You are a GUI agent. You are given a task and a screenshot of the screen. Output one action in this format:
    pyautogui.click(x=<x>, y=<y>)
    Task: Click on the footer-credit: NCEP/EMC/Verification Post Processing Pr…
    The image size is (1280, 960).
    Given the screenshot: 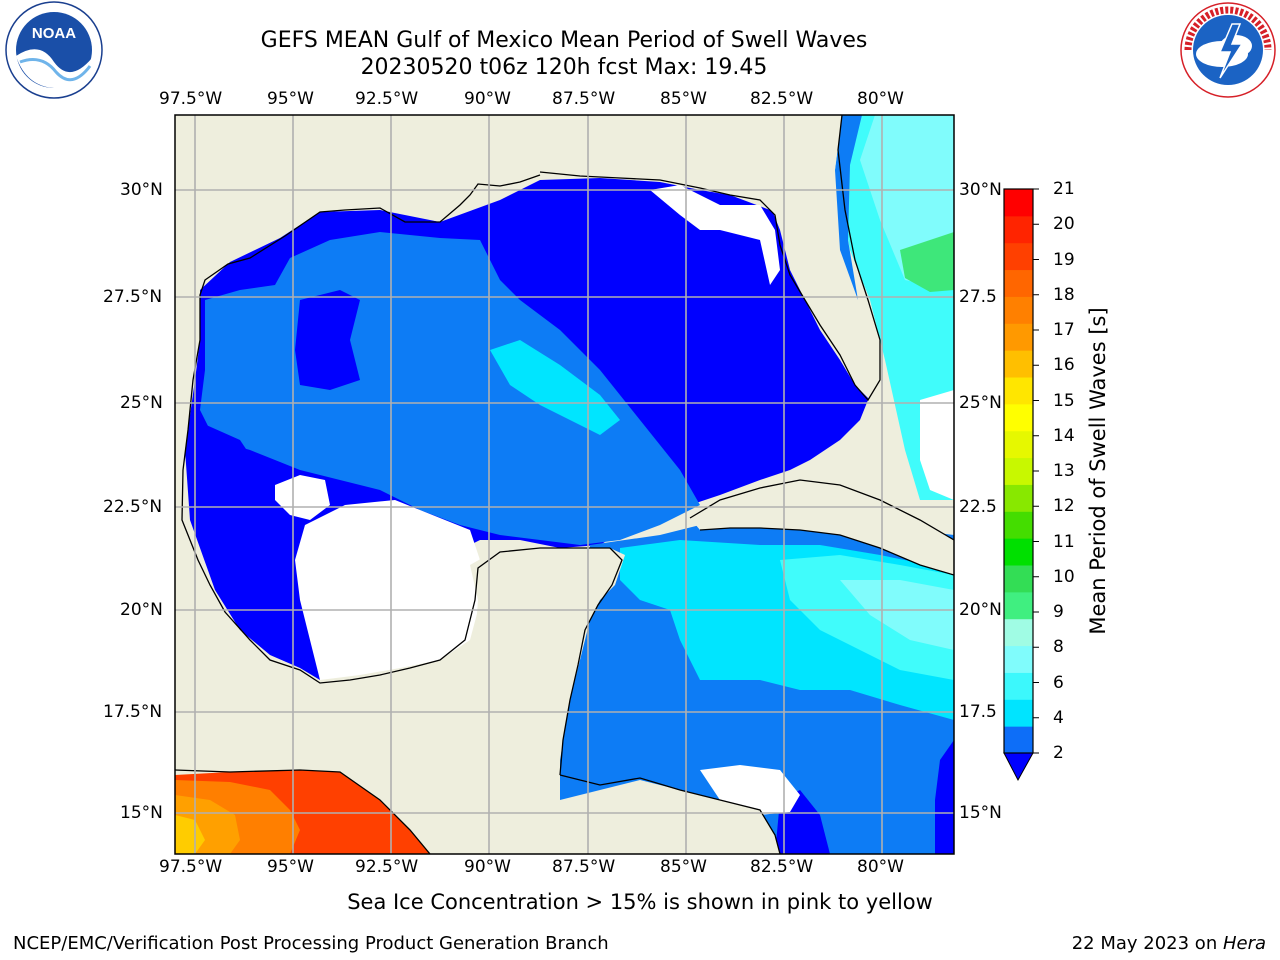 What is the action you would take?
    pyautogui.click(x=311, y=943)
    